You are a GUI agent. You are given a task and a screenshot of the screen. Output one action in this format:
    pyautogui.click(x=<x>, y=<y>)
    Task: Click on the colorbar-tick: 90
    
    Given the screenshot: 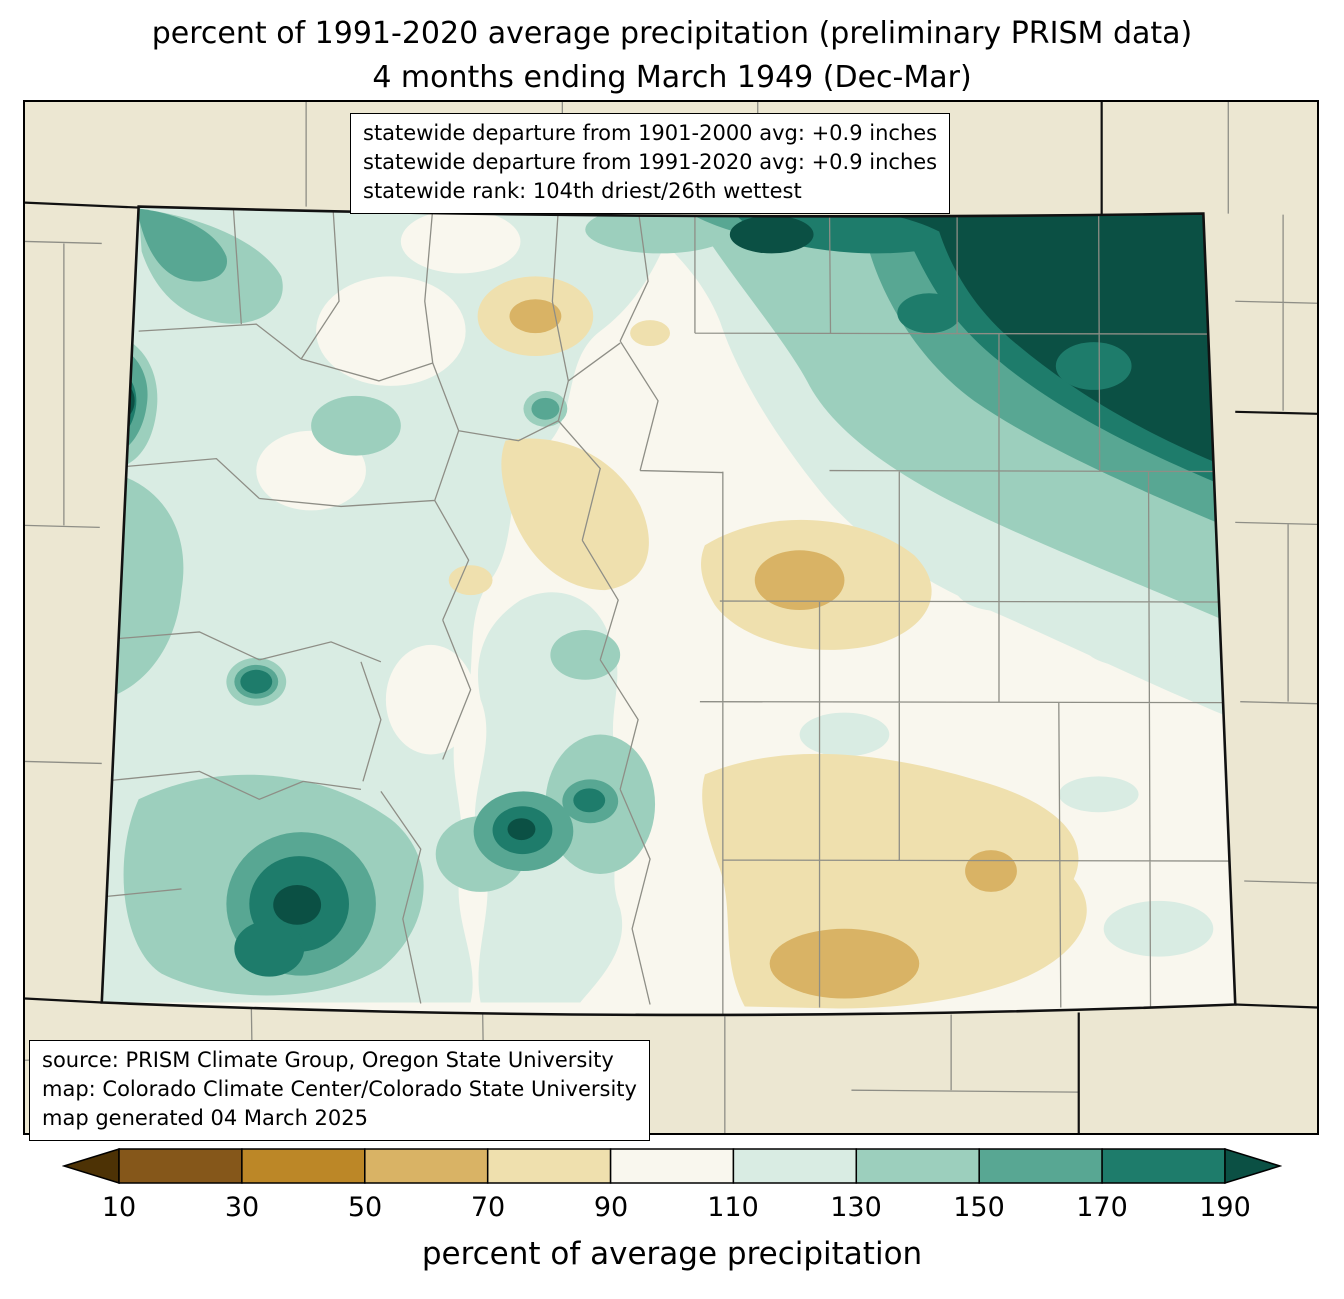 What is the action you would take?
    pyautogui.click(x=611, y=1207)
    